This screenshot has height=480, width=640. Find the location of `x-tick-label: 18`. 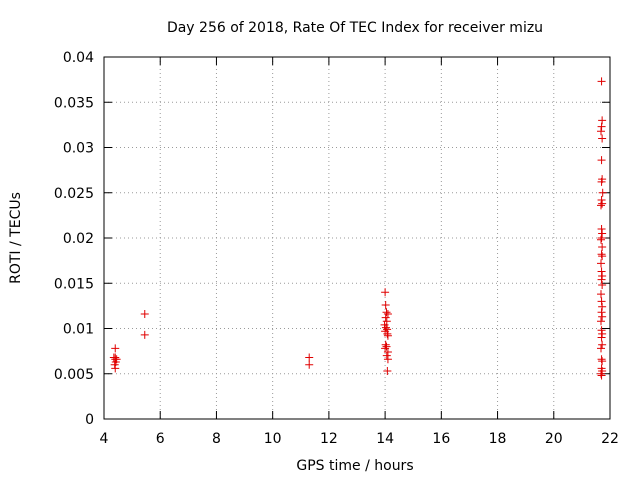

x-tick-label: 18 is located at coordinates (498, 439).